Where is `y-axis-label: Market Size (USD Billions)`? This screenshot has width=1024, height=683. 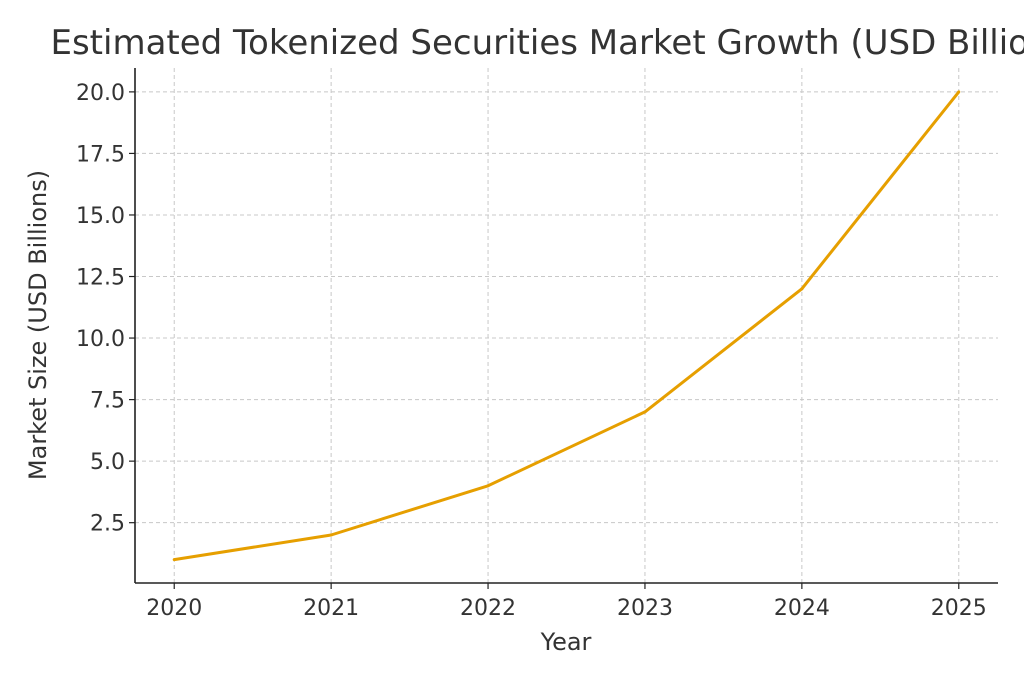 y-axis-label: Market Size (USD Billions) is located at coordinates (38, 325).